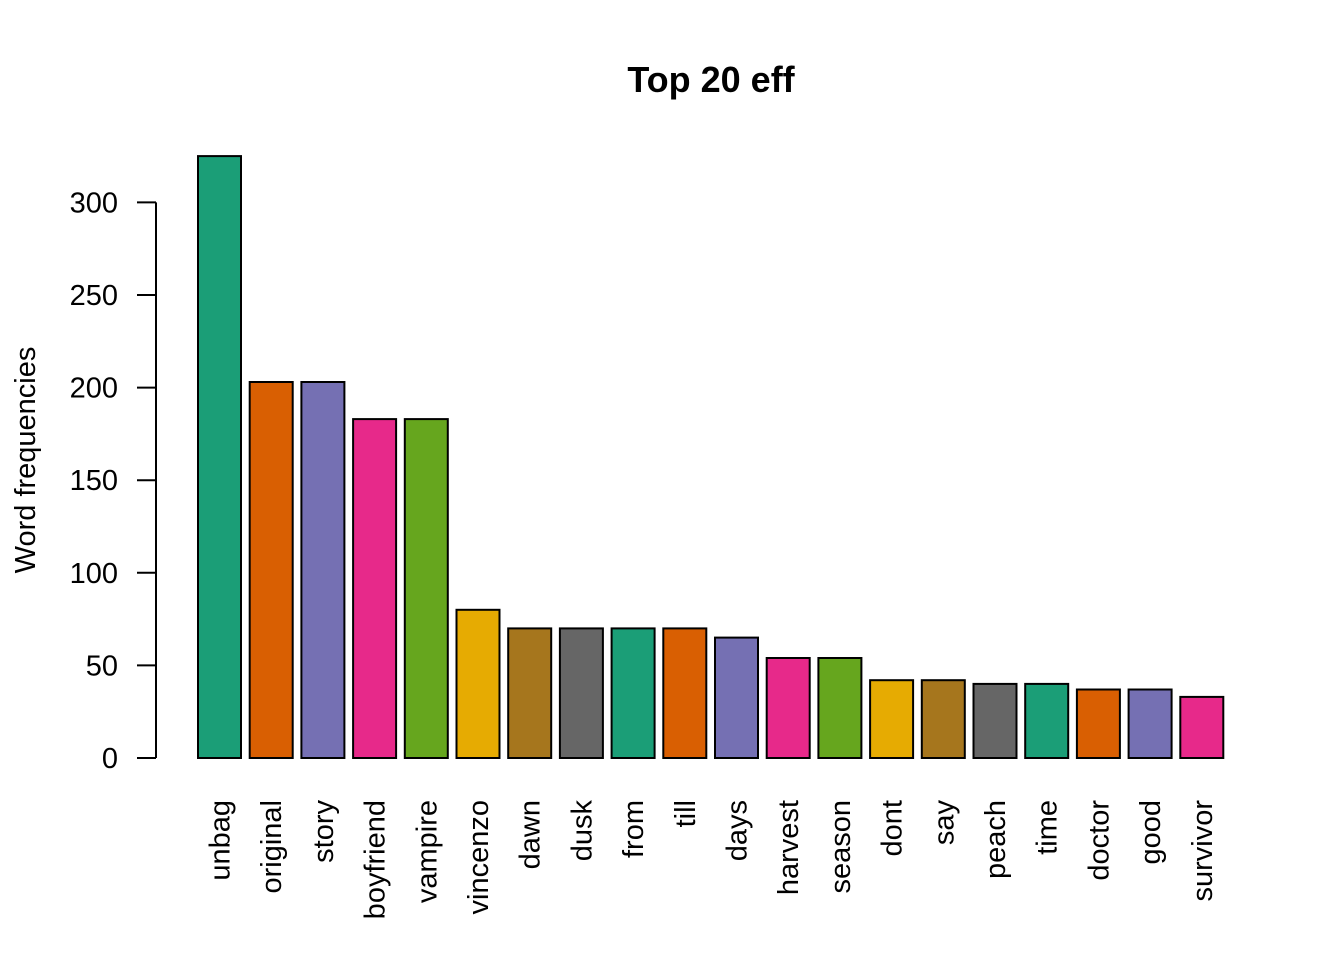  I want to click on bar-story, so click(323, 570).